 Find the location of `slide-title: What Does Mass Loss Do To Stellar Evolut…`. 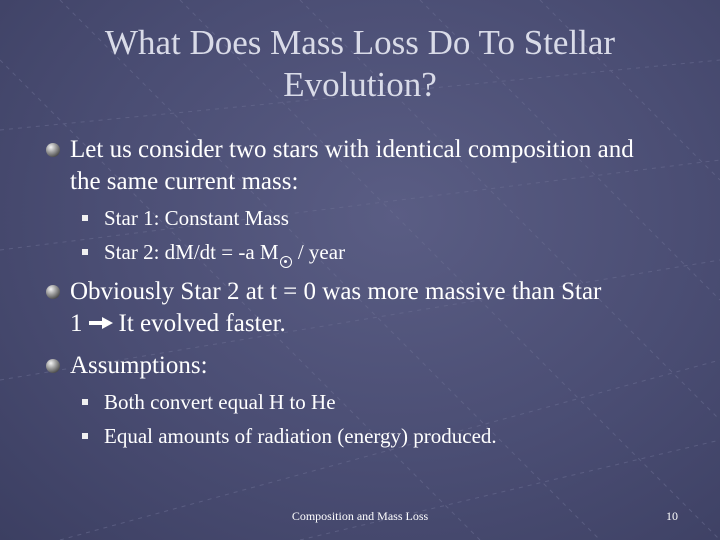

slide-title: What Does Mass Loss Do To Stellar Evolut… is located at coordinates (360, 63).